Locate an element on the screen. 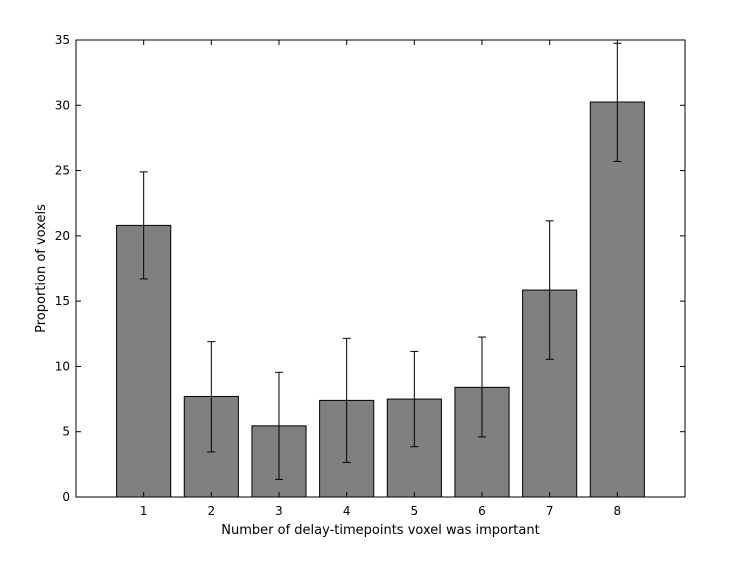  x-tick-label-3: 3 is located at coordinates (279, 511).